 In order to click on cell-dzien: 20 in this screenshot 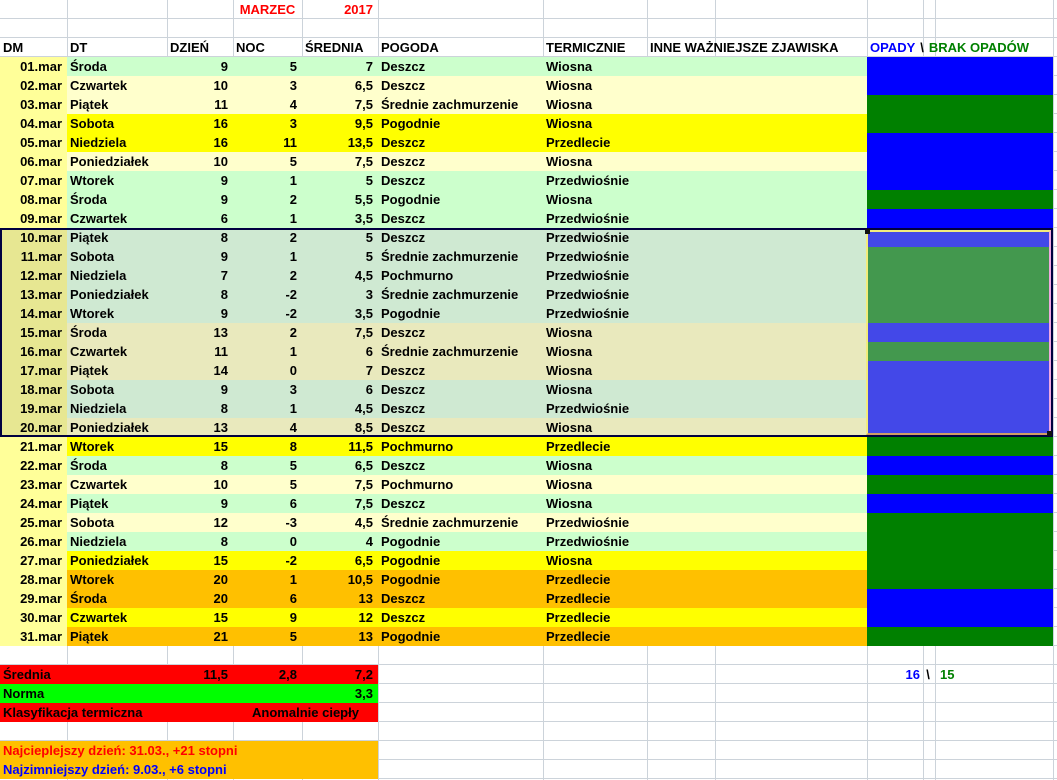, I will do `click(200, 598)`.